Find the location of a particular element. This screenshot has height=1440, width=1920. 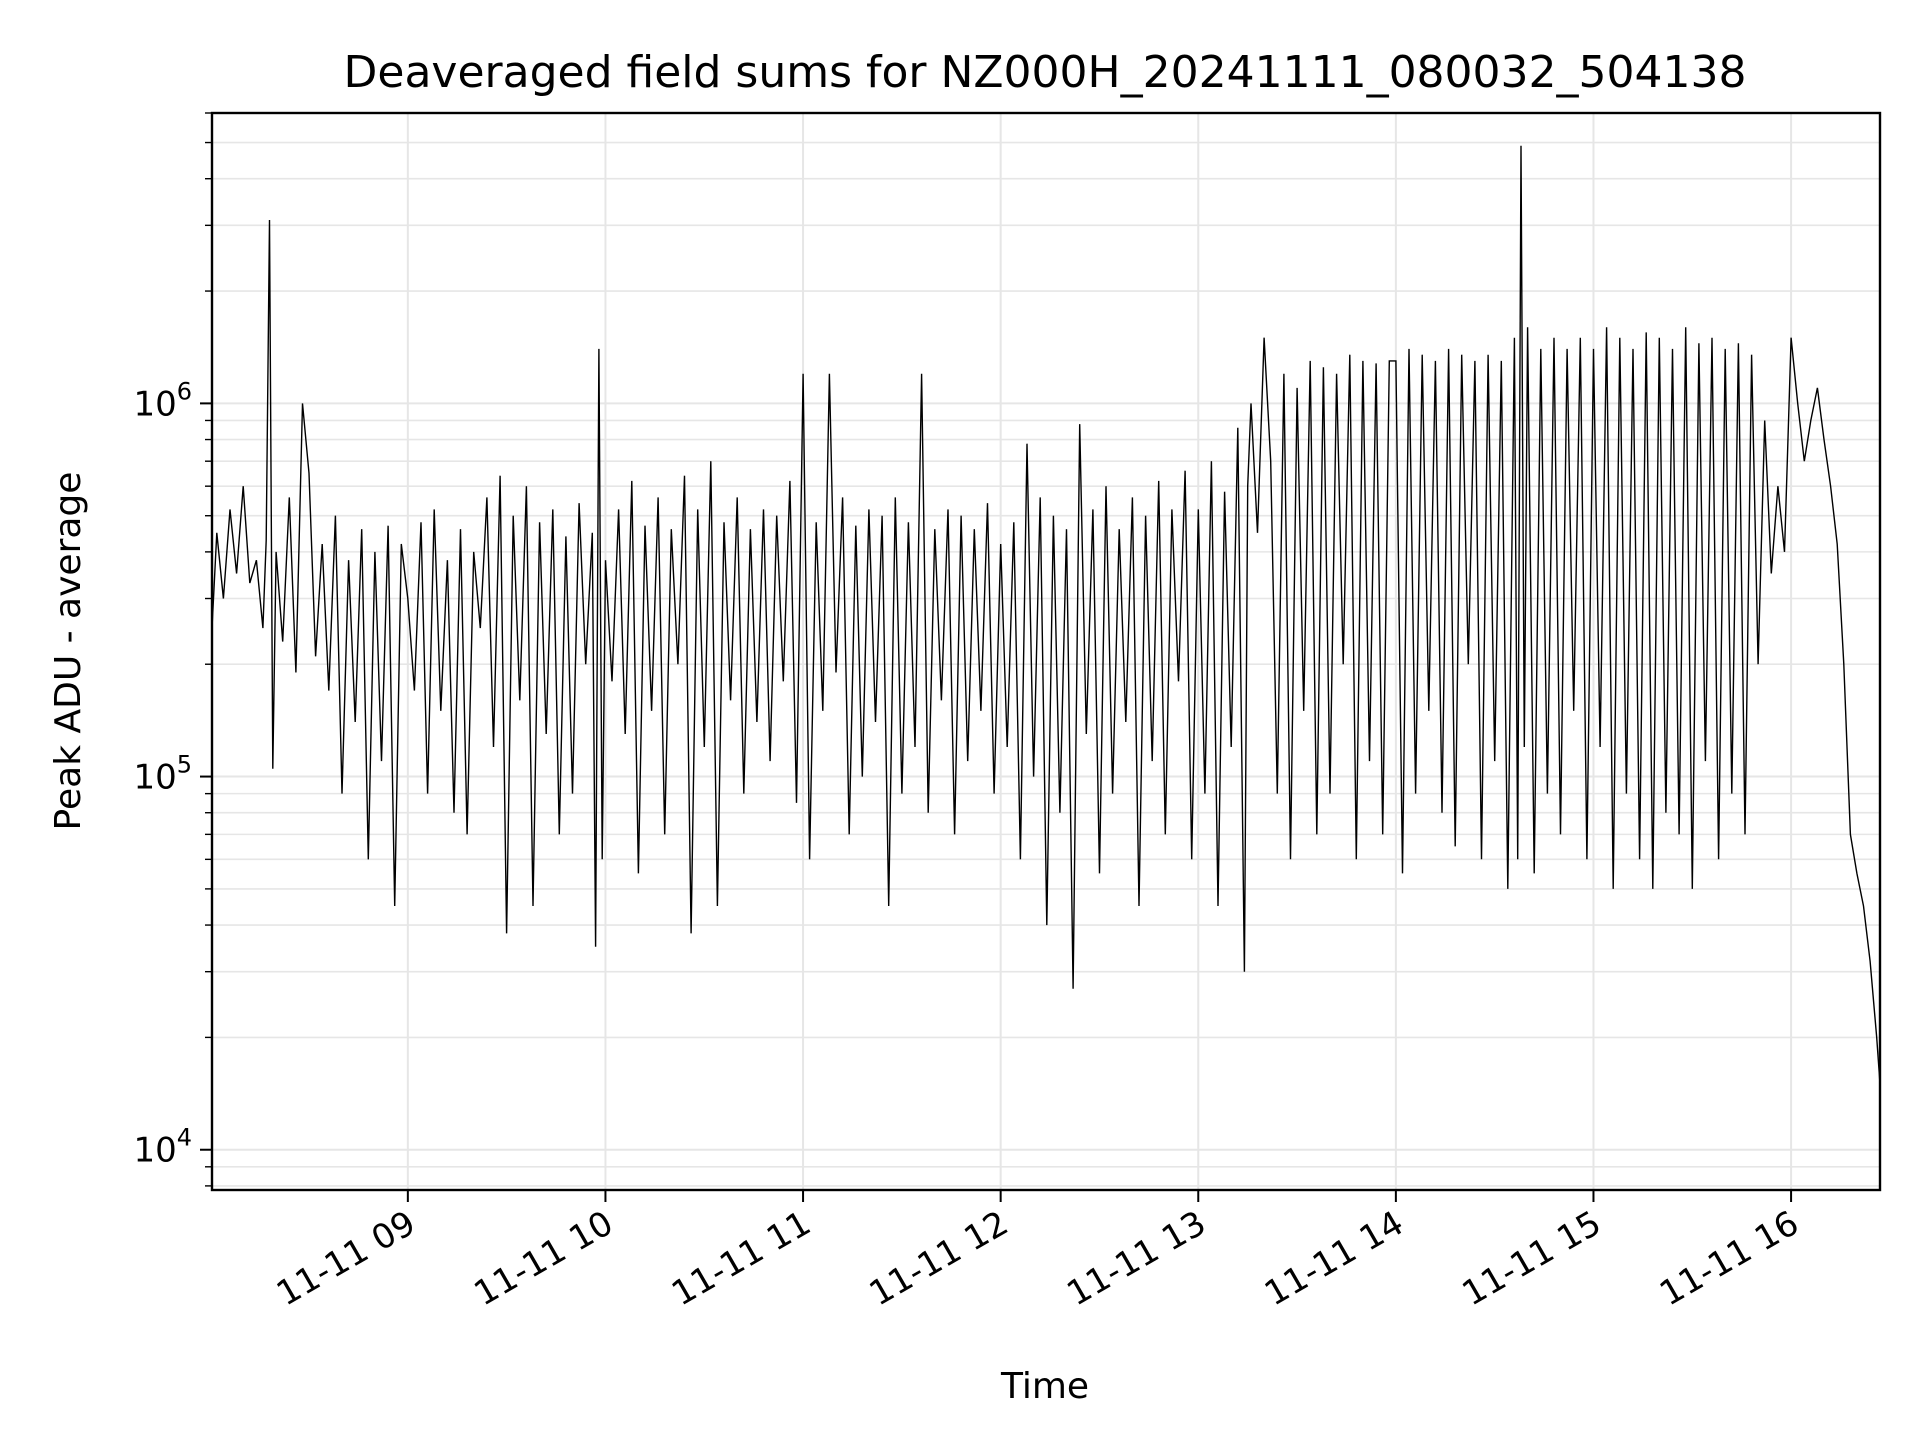

y-tick-exponent: 6 is located at coordinates (184, 391).